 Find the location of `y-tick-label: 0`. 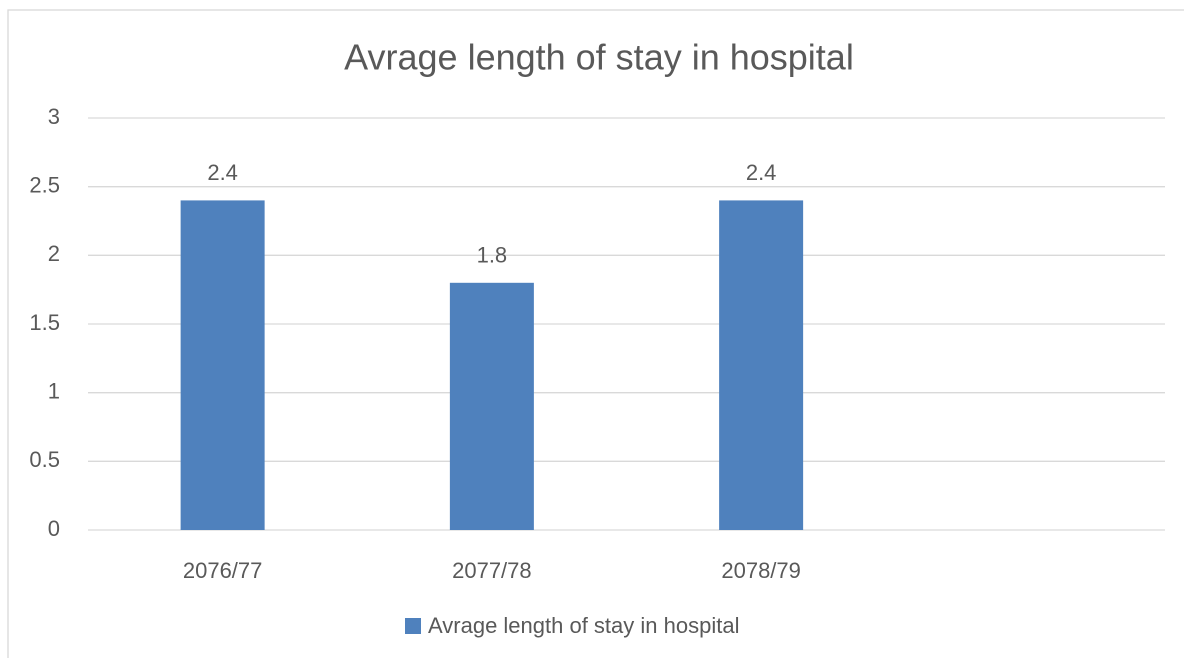

y-tick-label: 0 is located at coordinates (54, 528).